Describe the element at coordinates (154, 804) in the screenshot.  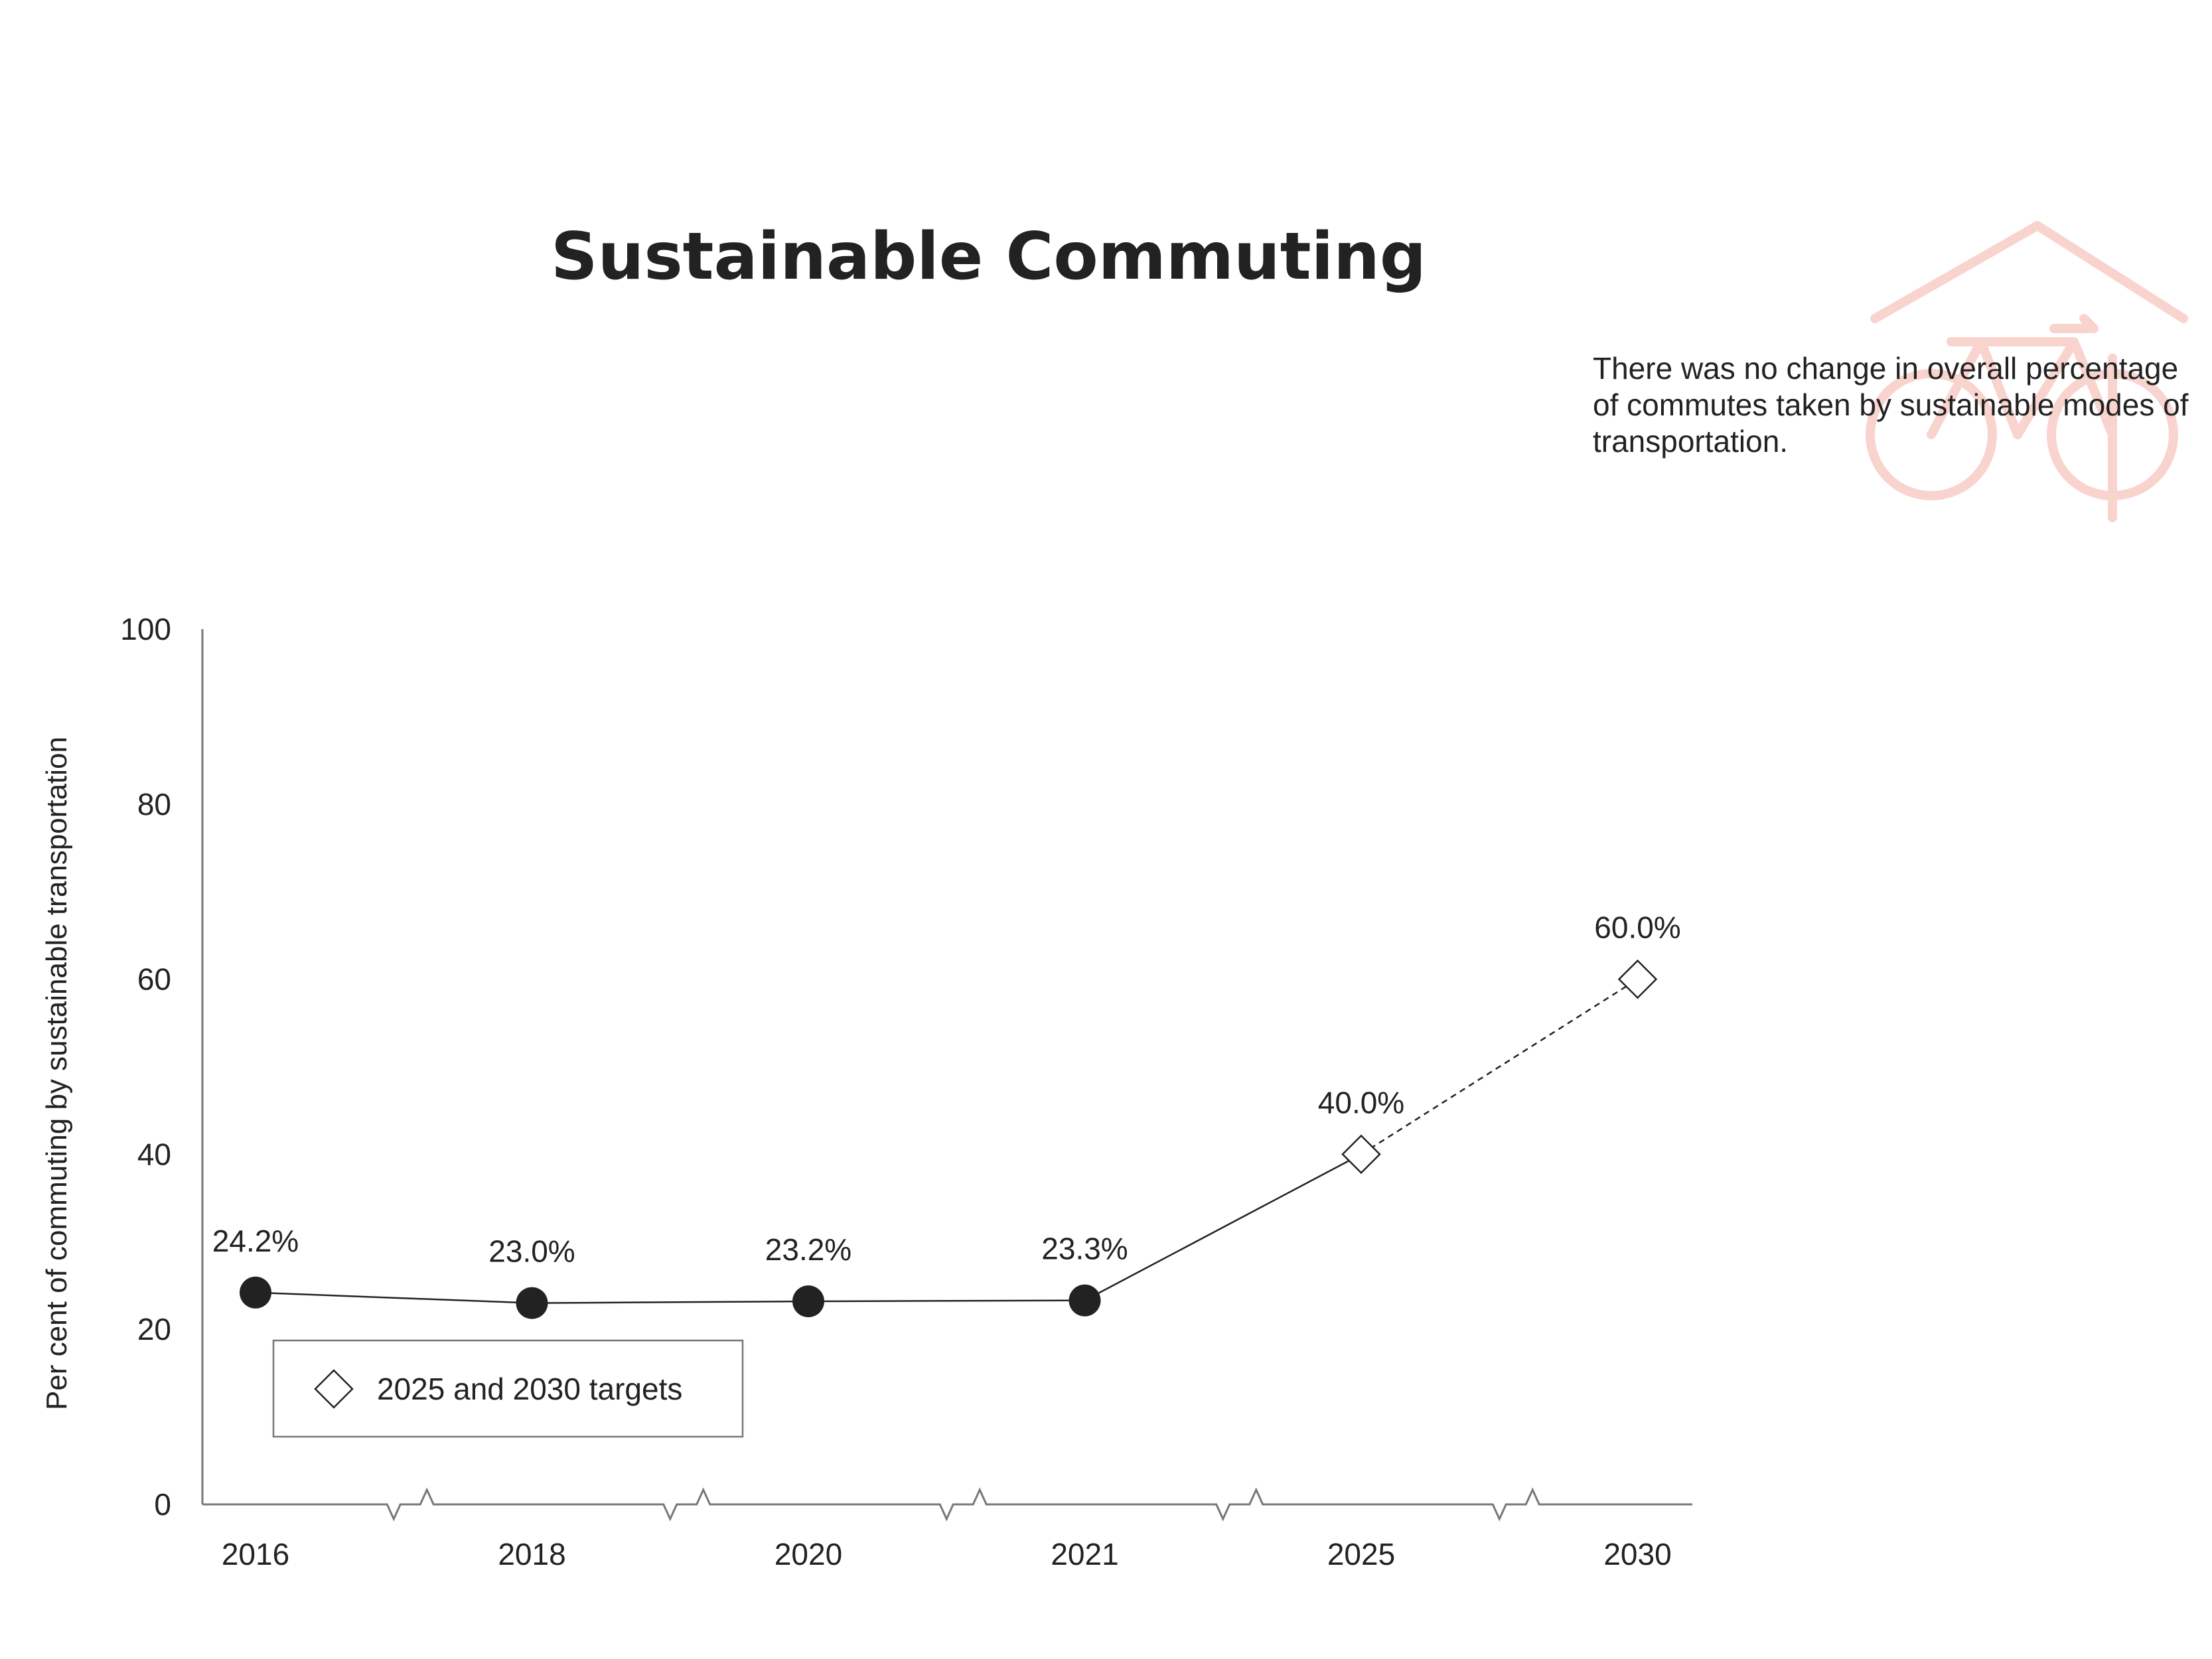
I see `y-tick-label: 80` at that location.